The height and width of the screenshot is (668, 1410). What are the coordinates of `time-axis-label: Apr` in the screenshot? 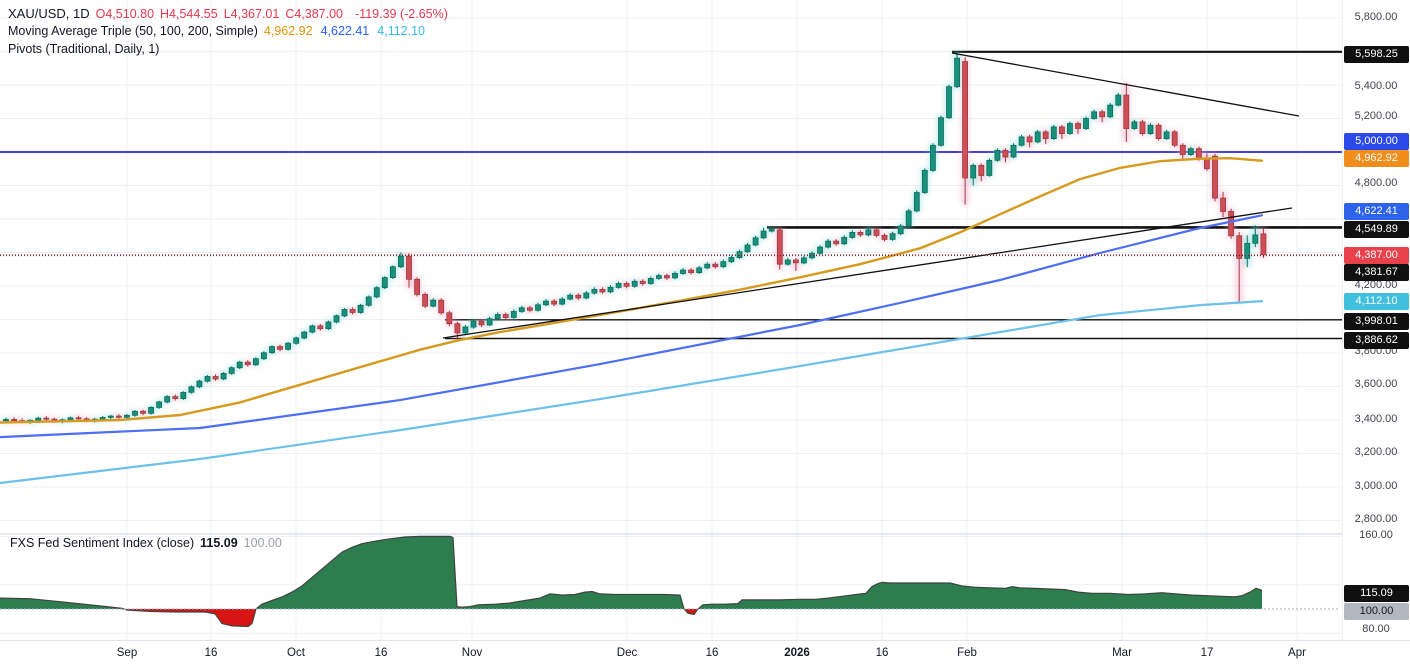 It's located at (1297, 653).